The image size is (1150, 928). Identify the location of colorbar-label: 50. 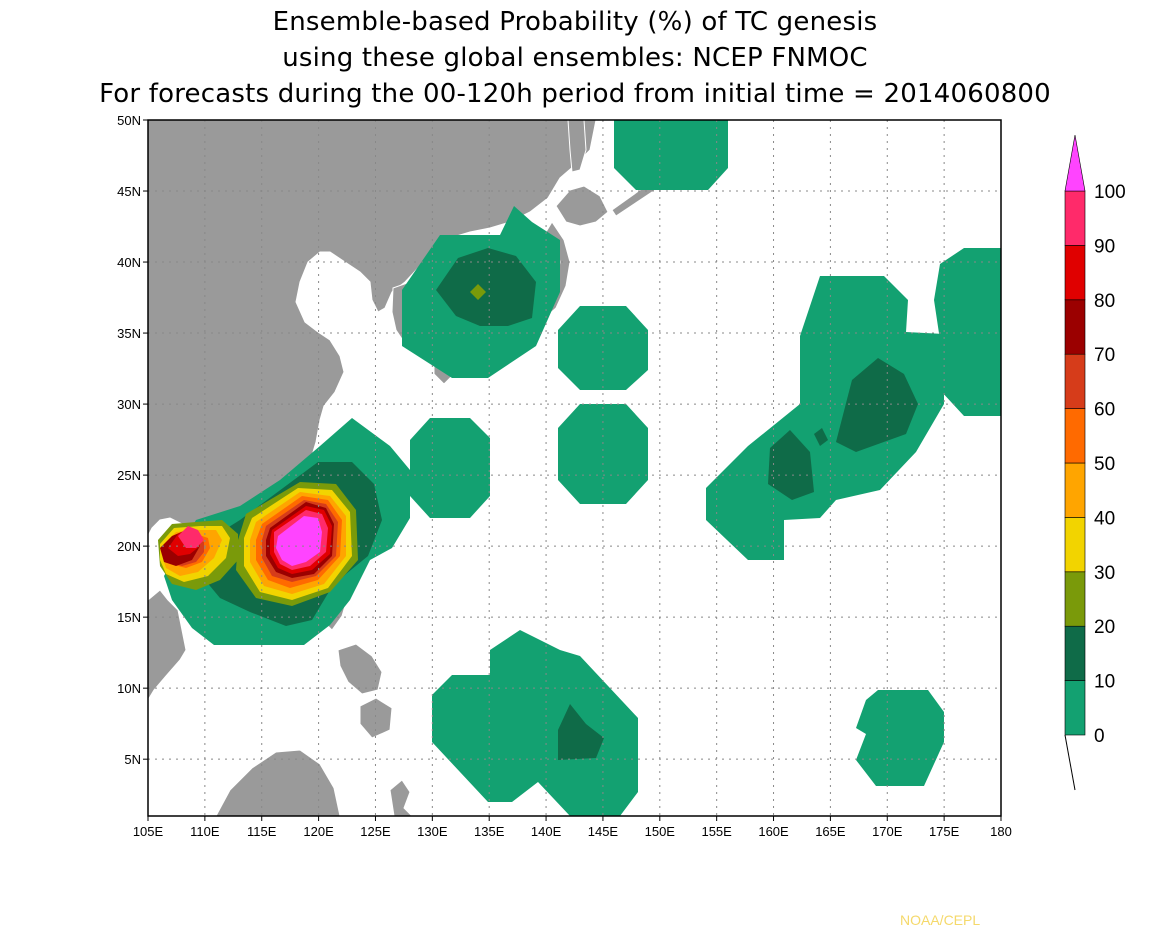
(1104, 464).